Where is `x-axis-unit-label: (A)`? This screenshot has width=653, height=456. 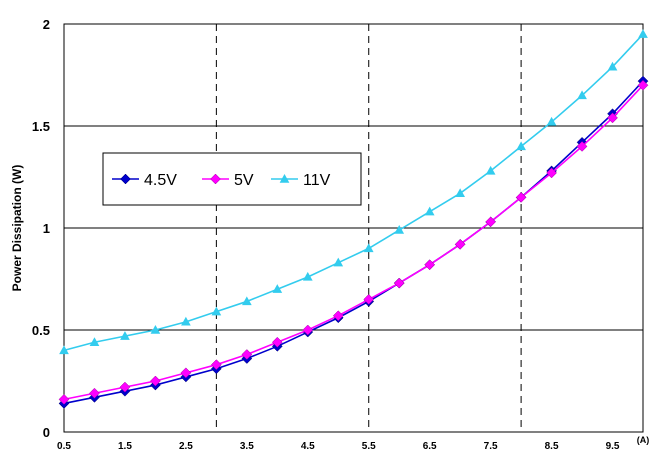 x-axis-unit-label: (A) is located at coordinates (643, 440).